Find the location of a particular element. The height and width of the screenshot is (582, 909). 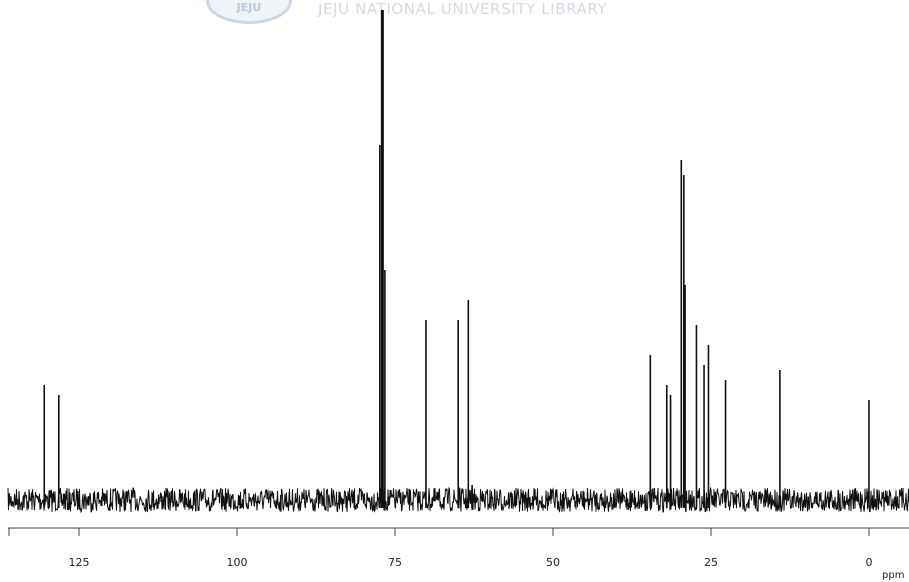

x-tick-label-0: 0 is located at coordinates (869, 562).